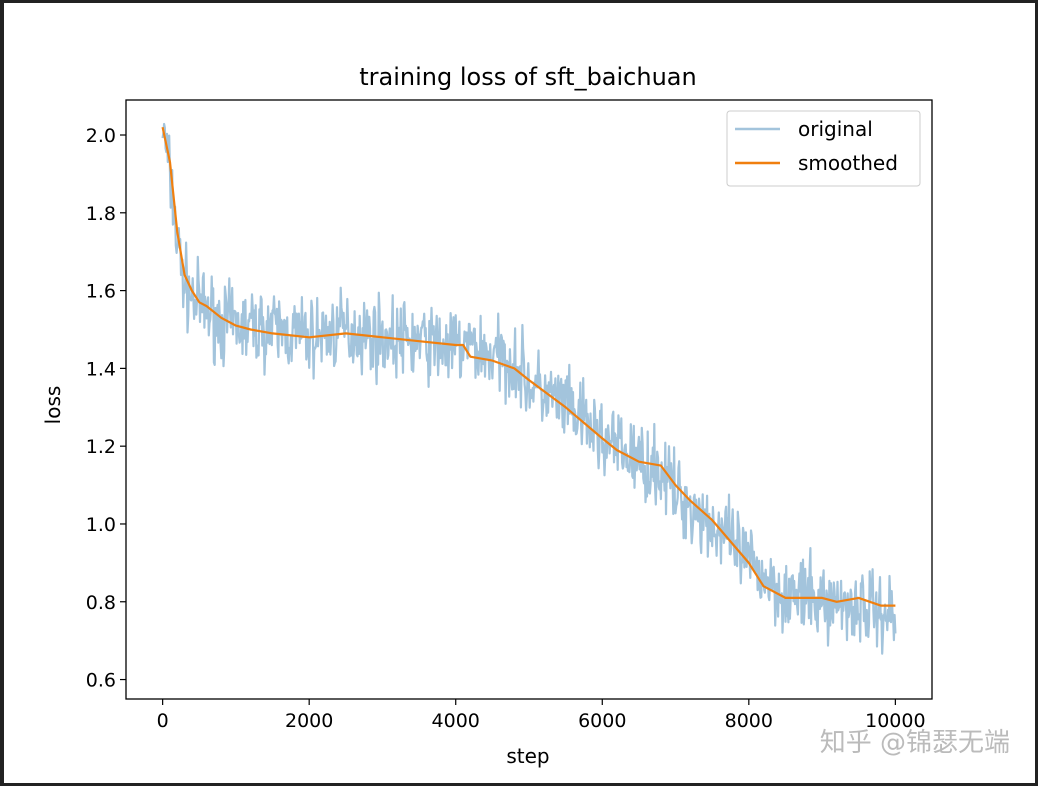  What do you see at coordinates (527, 77) in the screenshot?
I see `chart-title: training loss of sft_baichuan` at bounding box center [527, 77].